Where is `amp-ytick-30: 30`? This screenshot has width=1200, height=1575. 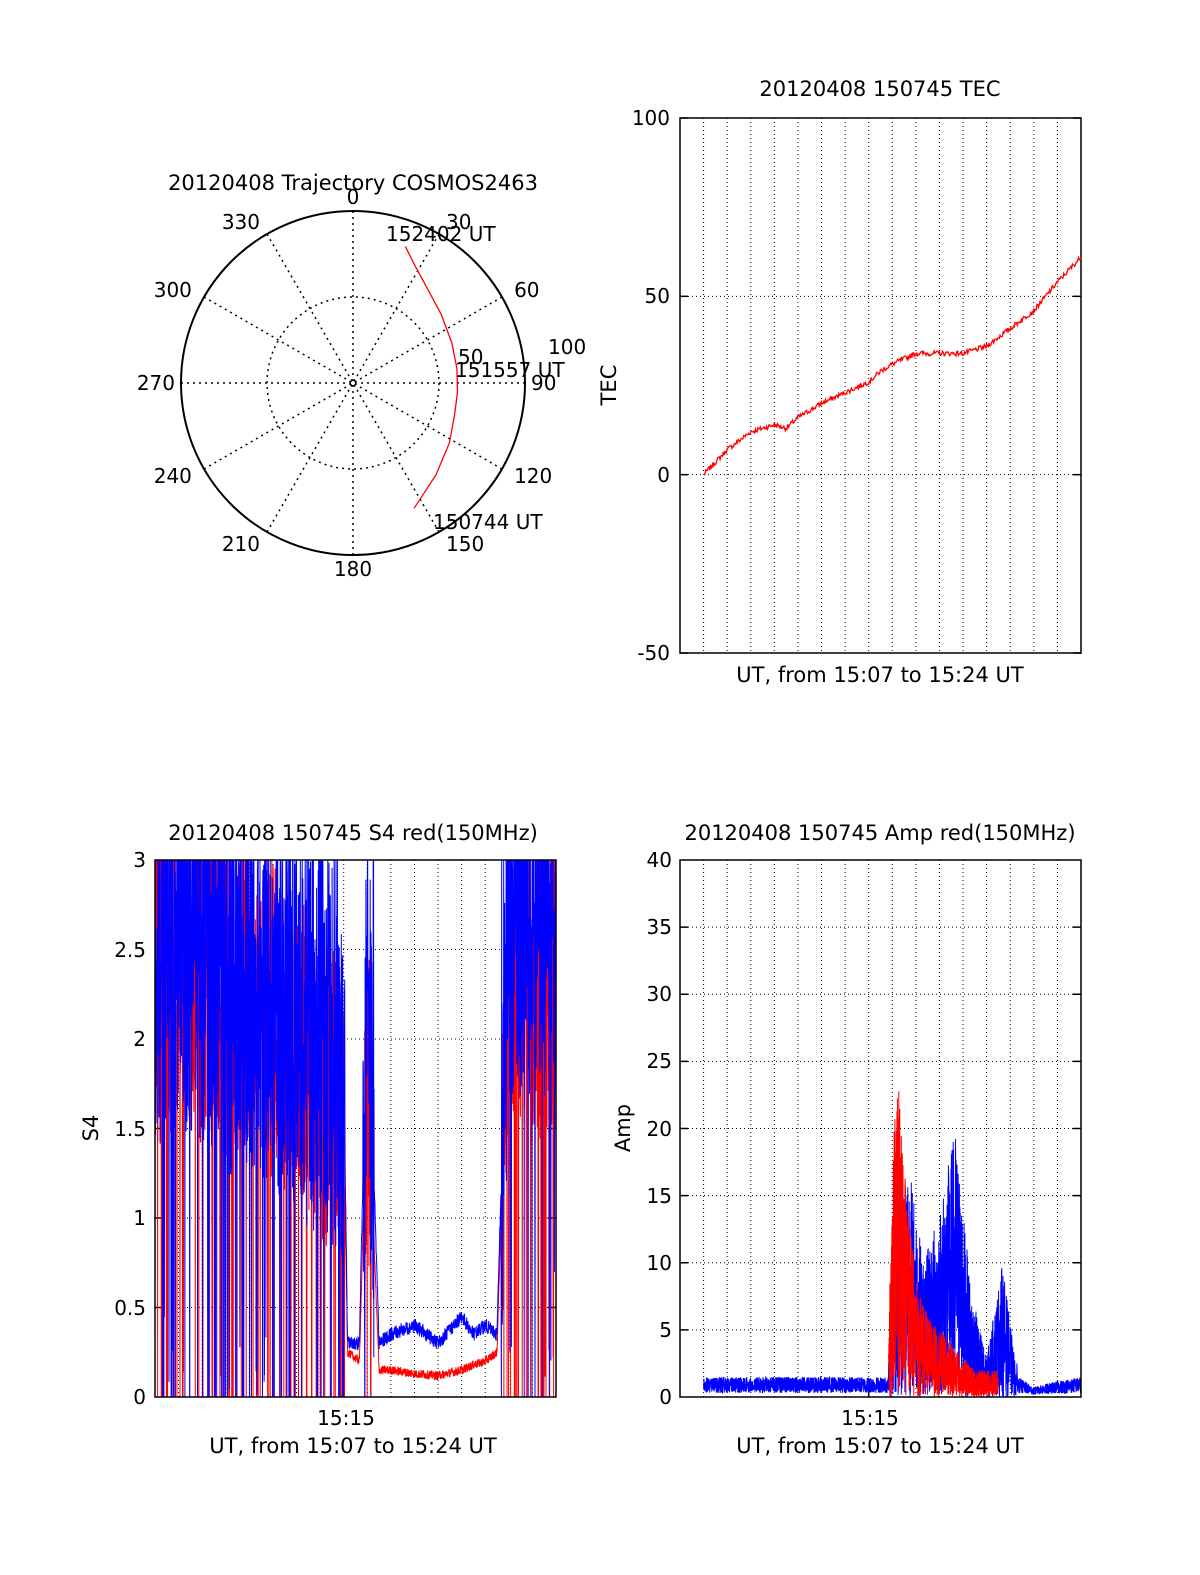 amp-ytick-30: 30 is located at coordinates (659, 994).